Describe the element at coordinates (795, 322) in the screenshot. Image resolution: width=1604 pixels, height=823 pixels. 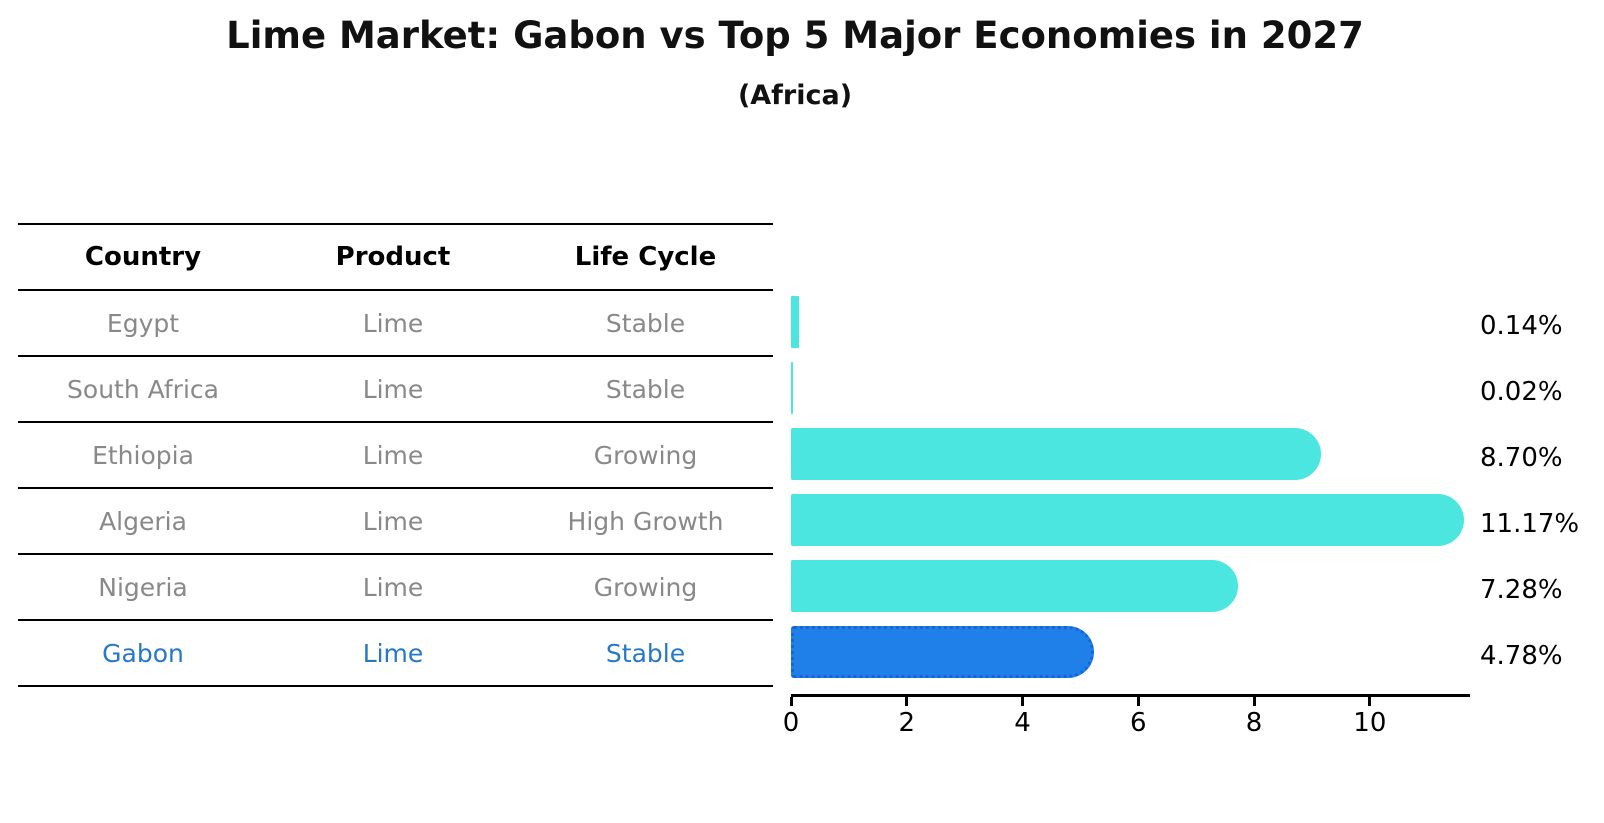
I see `bar-egypt` at that location.